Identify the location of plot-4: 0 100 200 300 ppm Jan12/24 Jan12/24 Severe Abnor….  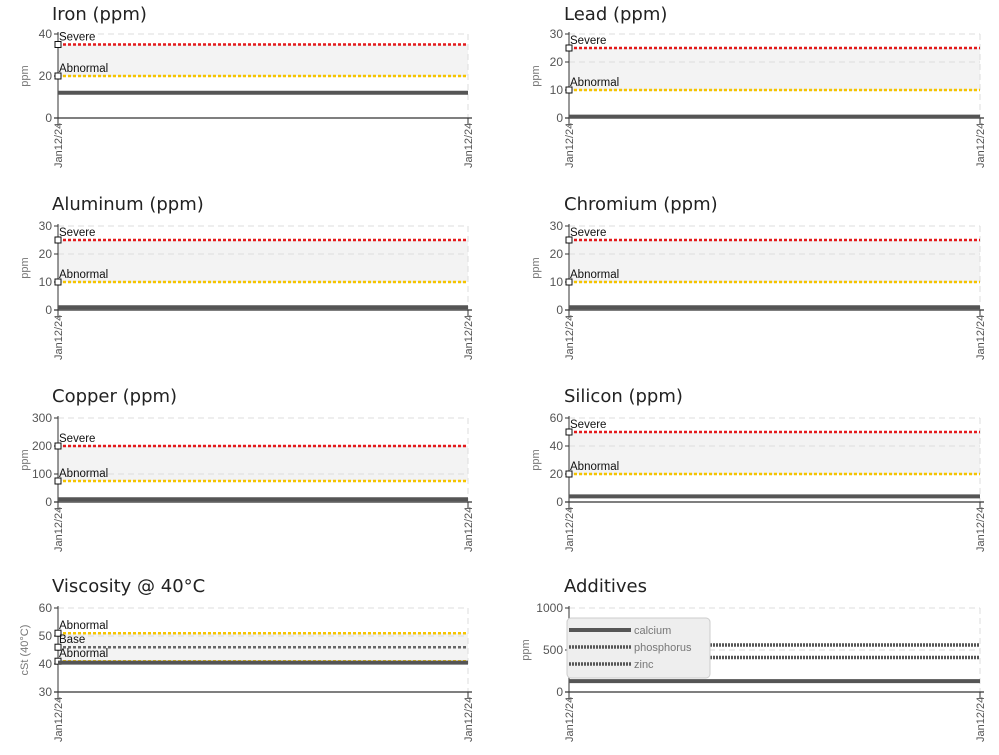
(247, 481).